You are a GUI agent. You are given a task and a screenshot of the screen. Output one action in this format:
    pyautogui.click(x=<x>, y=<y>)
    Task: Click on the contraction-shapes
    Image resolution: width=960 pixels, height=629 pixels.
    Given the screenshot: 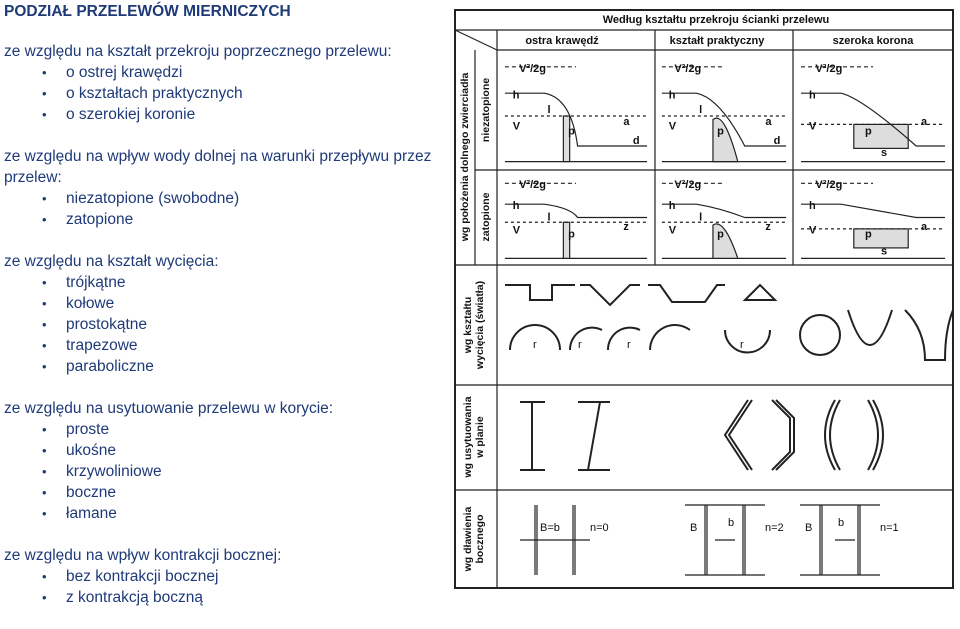 What is the action you would take?
    pyautogui.click(x=700, y=540)
    